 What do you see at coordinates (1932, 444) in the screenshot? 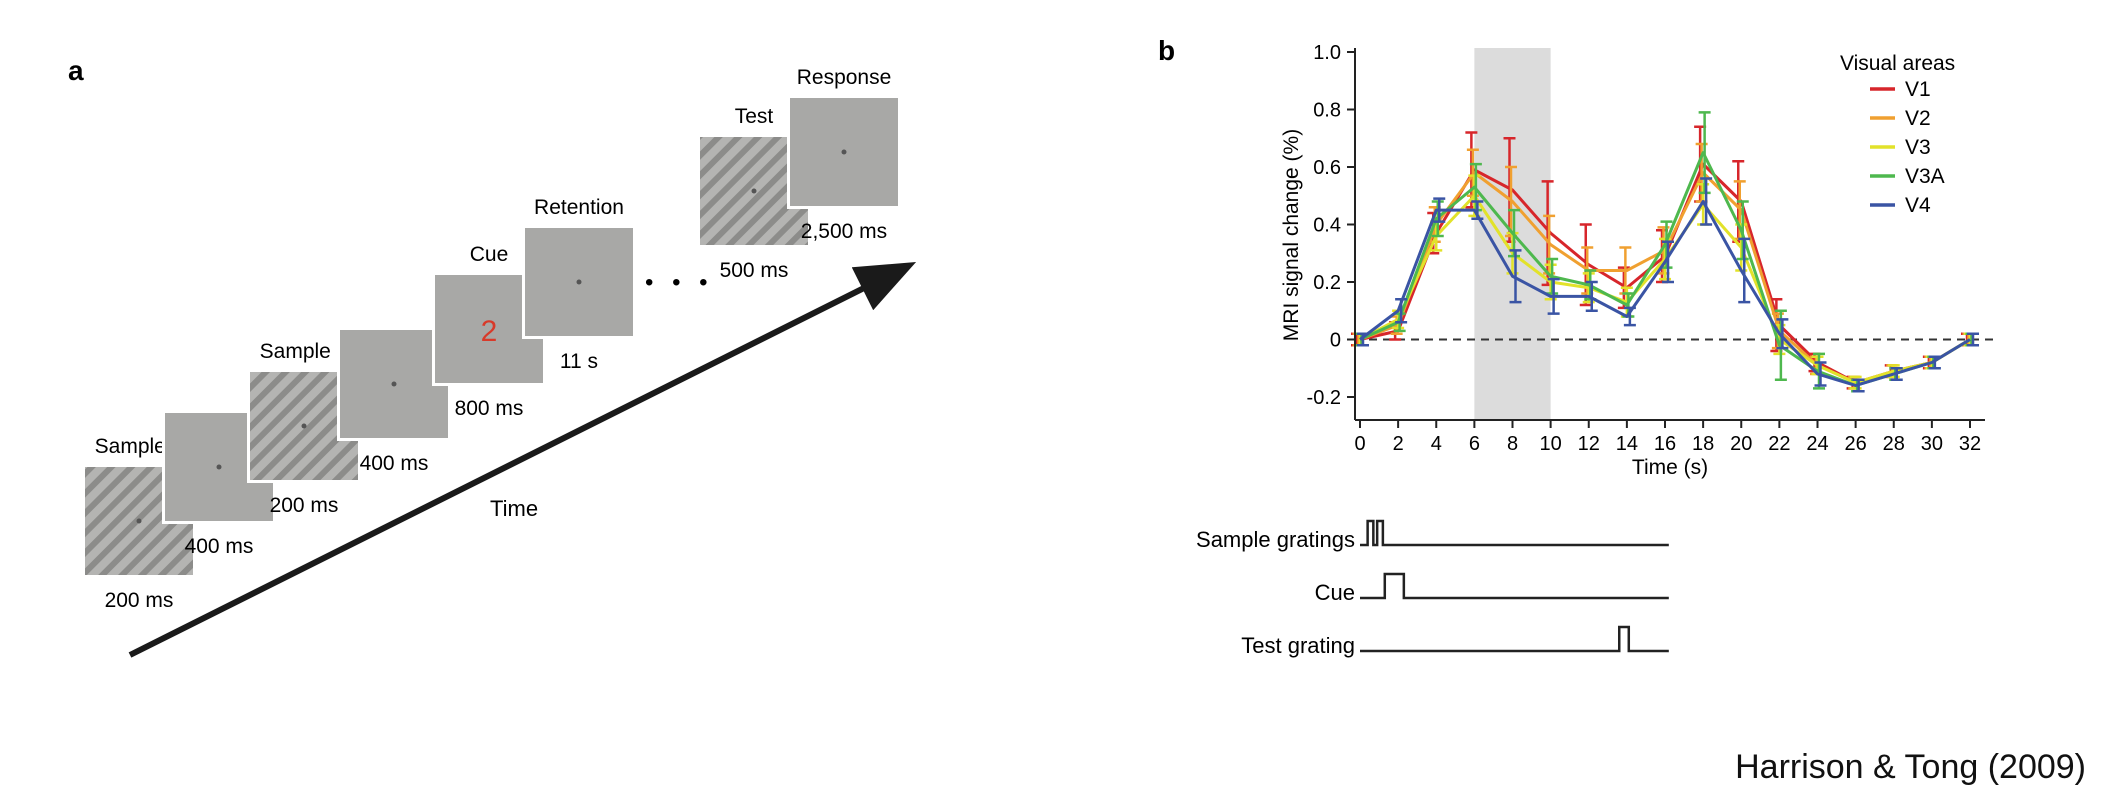
I see `x-tick-label: 30` at bounding box center [1932, 444].